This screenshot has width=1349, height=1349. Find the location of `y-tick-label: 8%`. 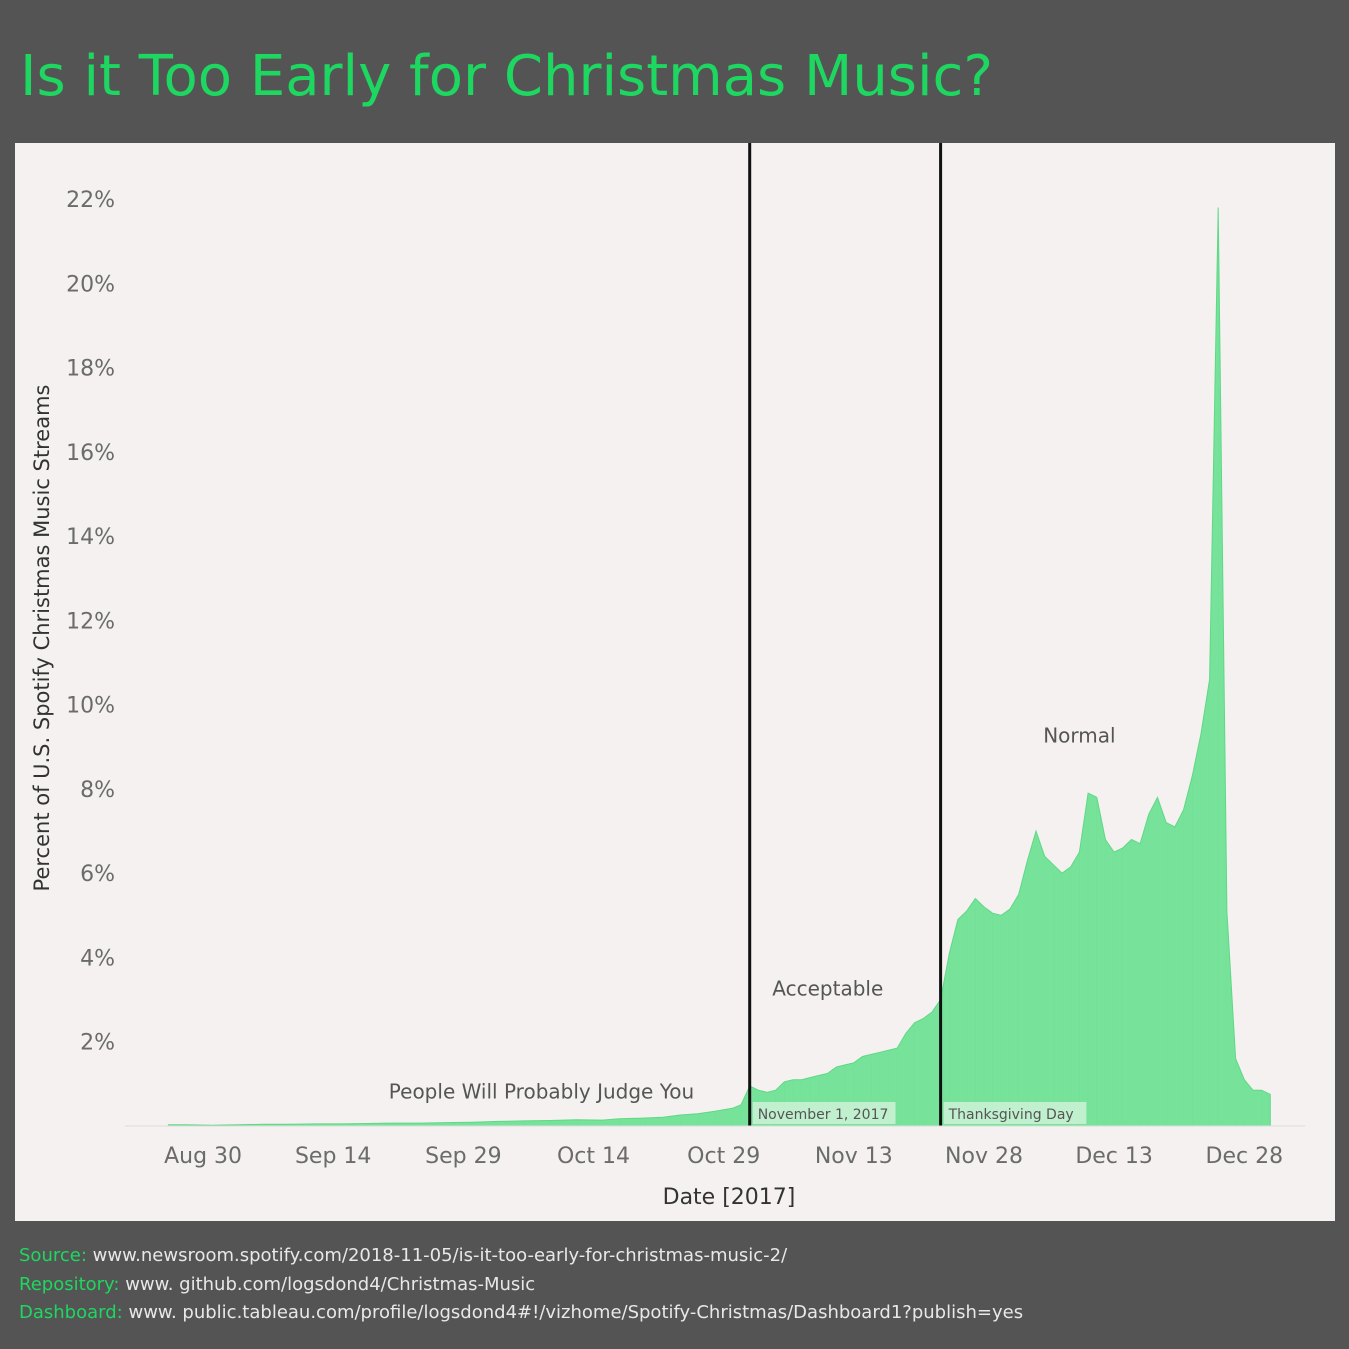

y-tick-label: 8% is located at coordinates (97, 790).